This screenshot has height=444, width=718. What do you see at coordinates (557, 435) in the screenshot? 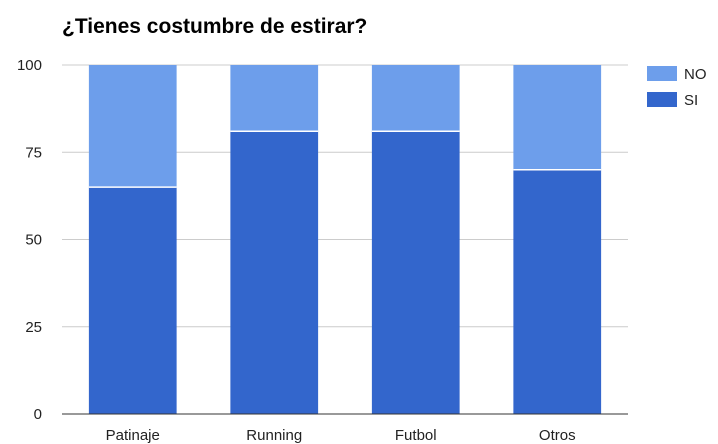
I see `x-tick-label: Otros` at bounding box center [557, 435].